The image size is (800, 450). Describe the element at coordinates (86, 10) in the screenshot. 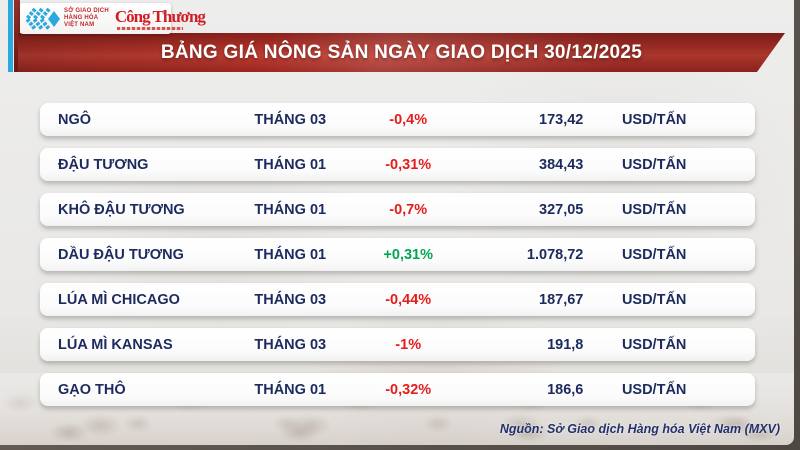

I see `mxv-text-line: SỞ GIAO DỊCH` at that location.